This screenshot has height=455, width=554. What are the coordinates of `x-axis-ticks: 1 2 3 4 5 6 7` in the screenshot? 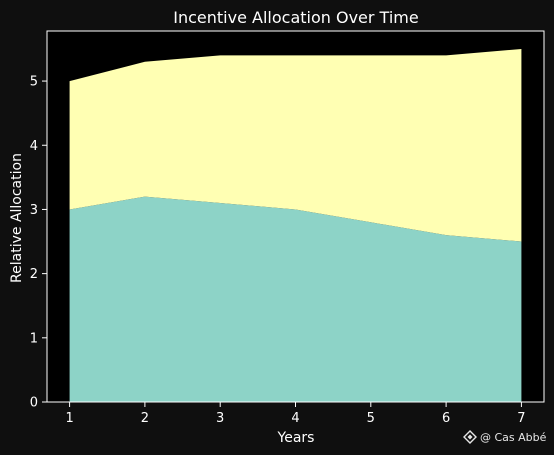 It's located at (295, 414).